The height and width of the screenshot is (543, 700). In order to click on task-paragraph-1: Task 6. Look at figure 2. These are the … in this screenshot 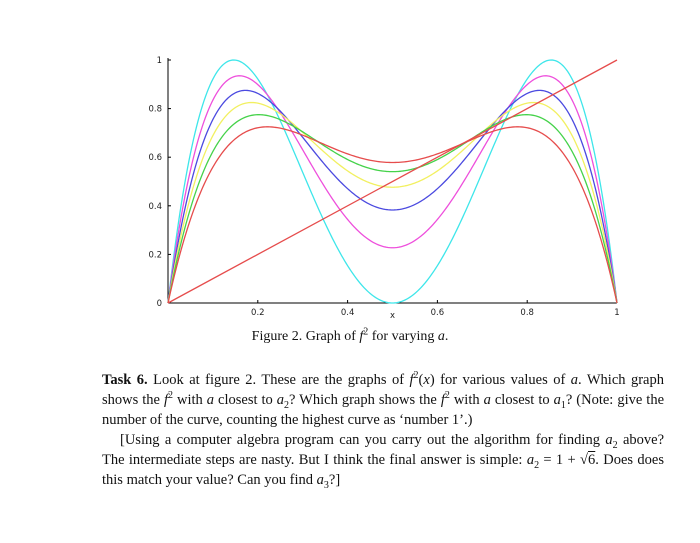, I will do `click(383, 399)`.